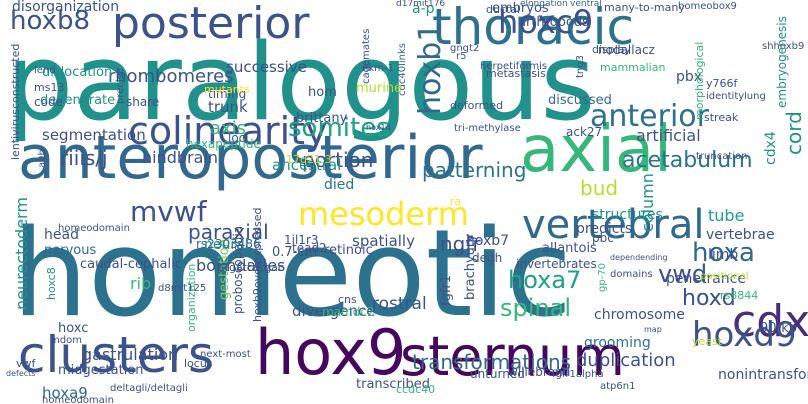  What do you see at coordinates (383, 214) in the screenshot?
I see `word-mesoderm: mesoderm` at bounding box center [383, 214].